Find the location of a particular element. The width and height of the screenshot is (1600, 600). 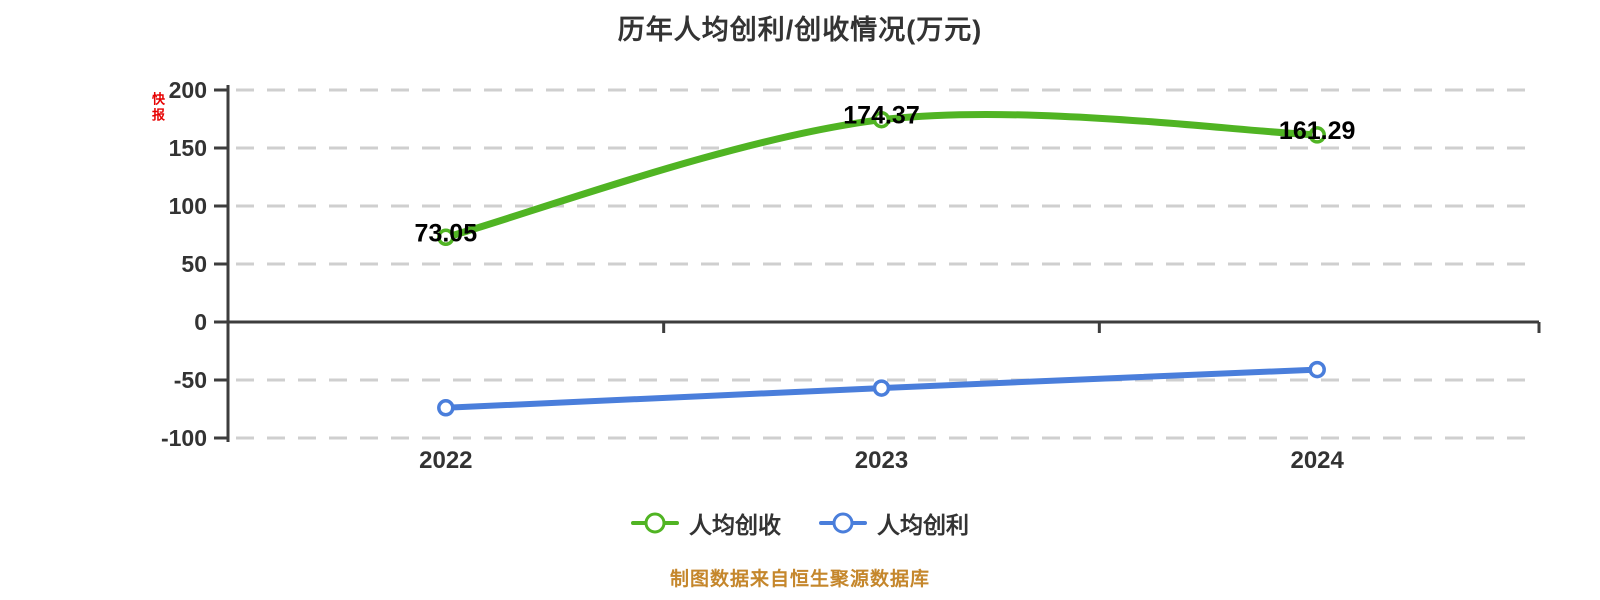

legend-label-revenue: 人均创收 is located at coordinates (735, 525).